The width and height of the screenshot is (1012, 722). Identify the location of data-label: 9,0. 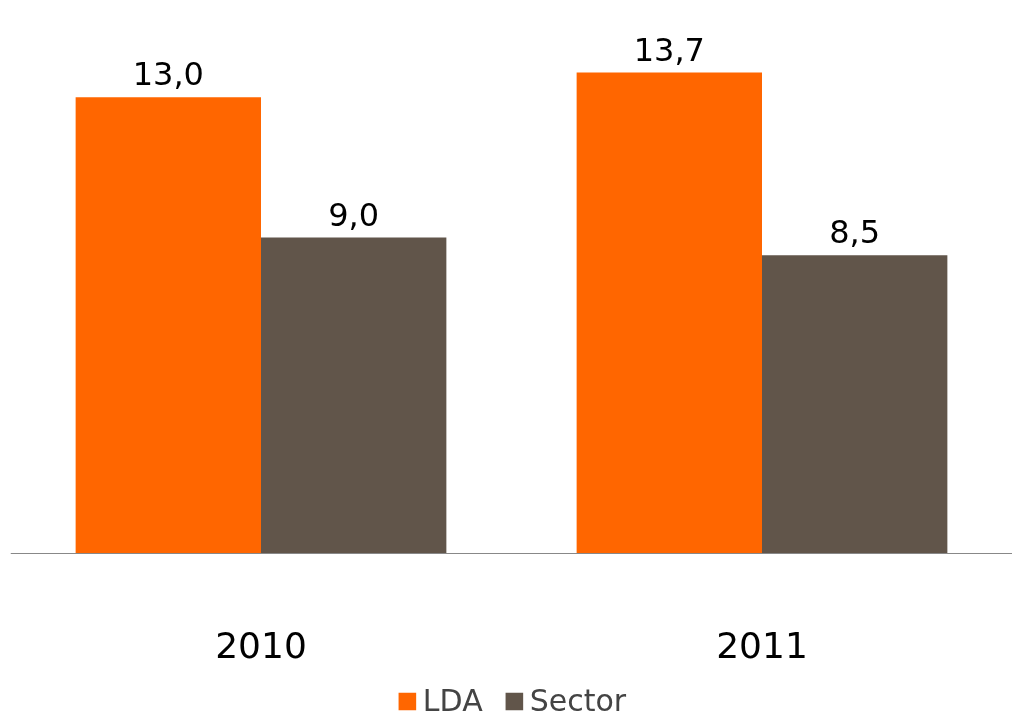
(354, 214).